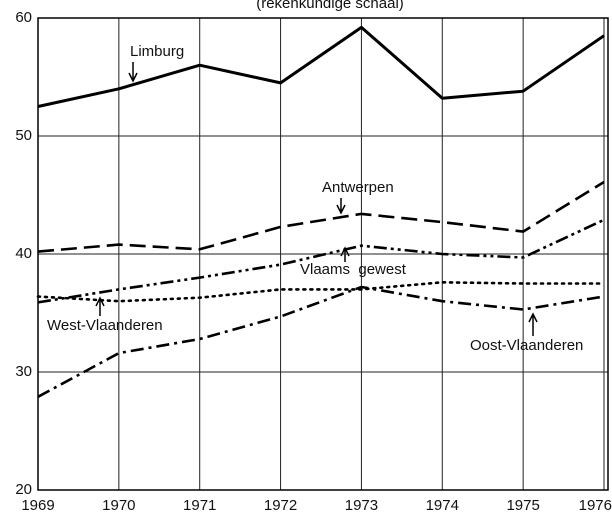 Image resolution: width=612 pixels, height=517 pixels. Describe the element at coordinates (23, 135) in the screenshot. I see `y-tick-label: 50` at that location.